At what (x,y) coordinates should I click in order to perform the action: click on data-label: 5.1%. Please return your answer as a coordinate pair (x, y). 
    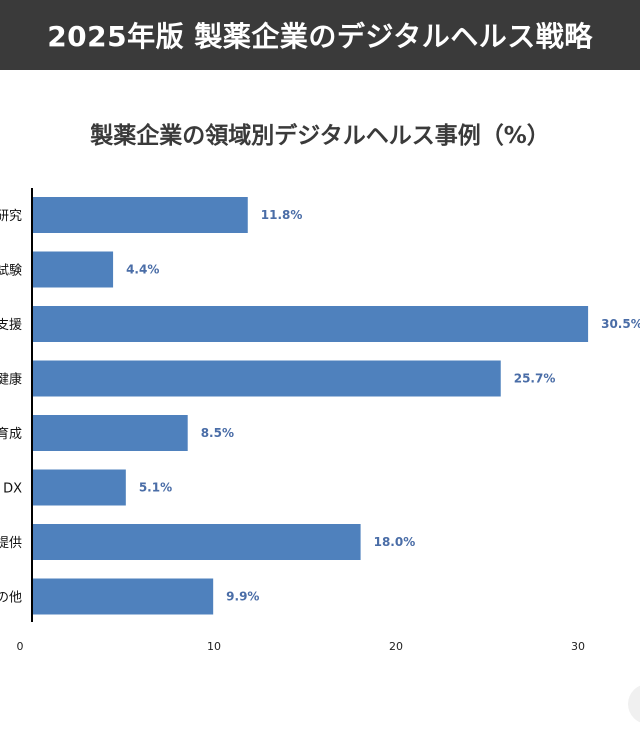
    Looking at the image, I should click on (155, 488).